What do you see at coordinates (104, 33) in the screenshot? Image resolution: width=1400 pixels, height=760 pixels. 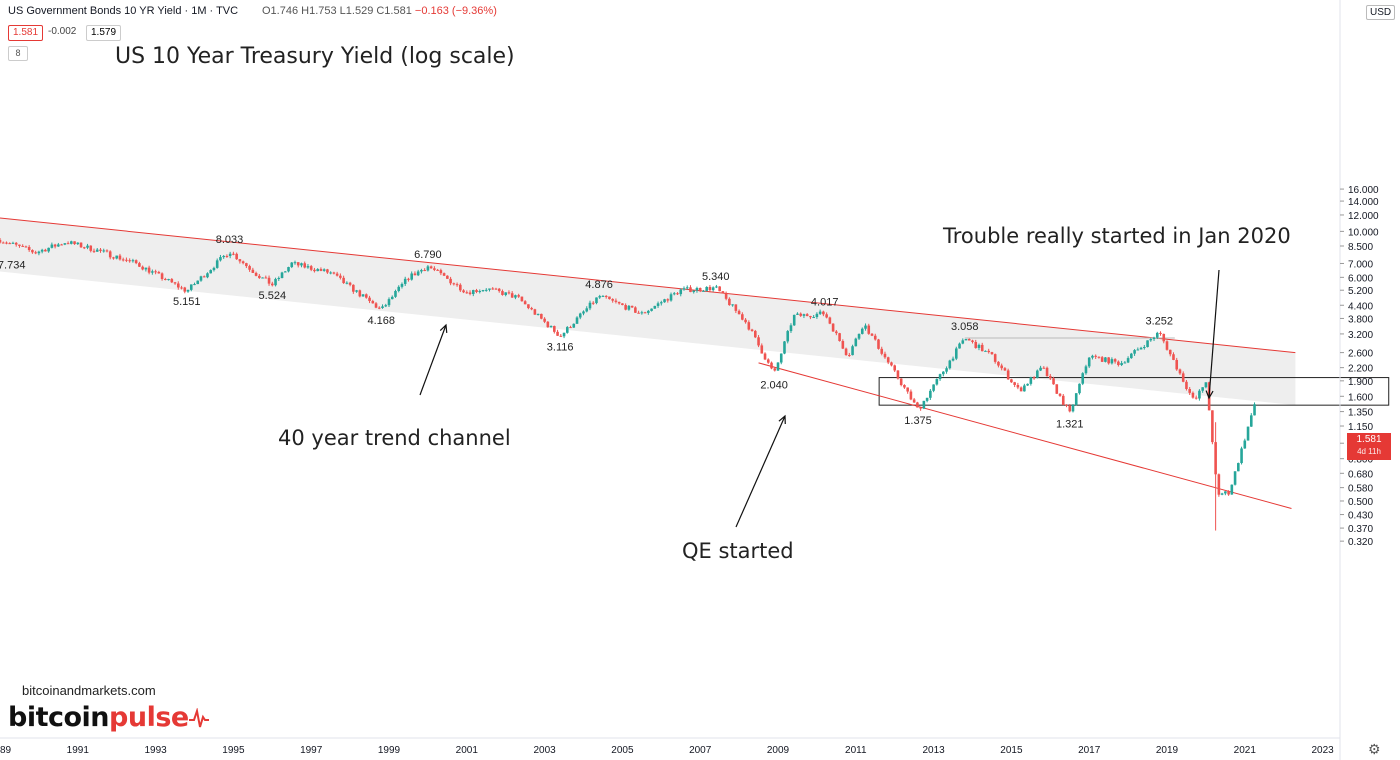 I see `ask-price: 1.579` at bounding box center [104, 33].